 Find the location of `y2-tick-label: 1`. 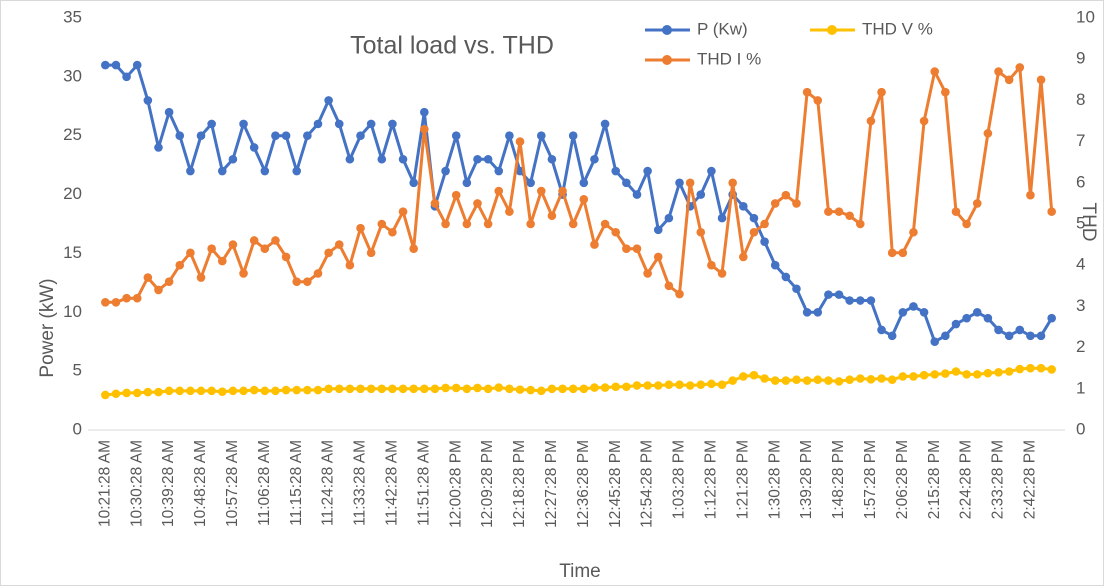

y2-tick-label: 1 is located at coordinates (1080, 387).